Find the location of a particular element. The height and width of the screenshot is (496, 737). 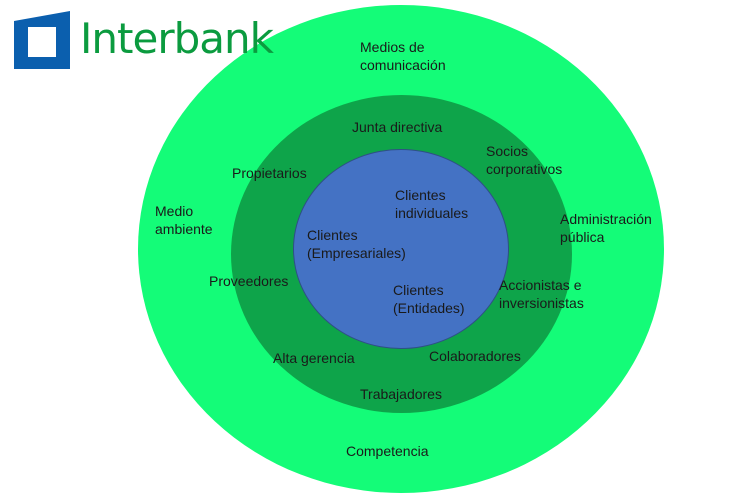

label-colaboradores: Colaboradores is located at coordinates (475, 356).